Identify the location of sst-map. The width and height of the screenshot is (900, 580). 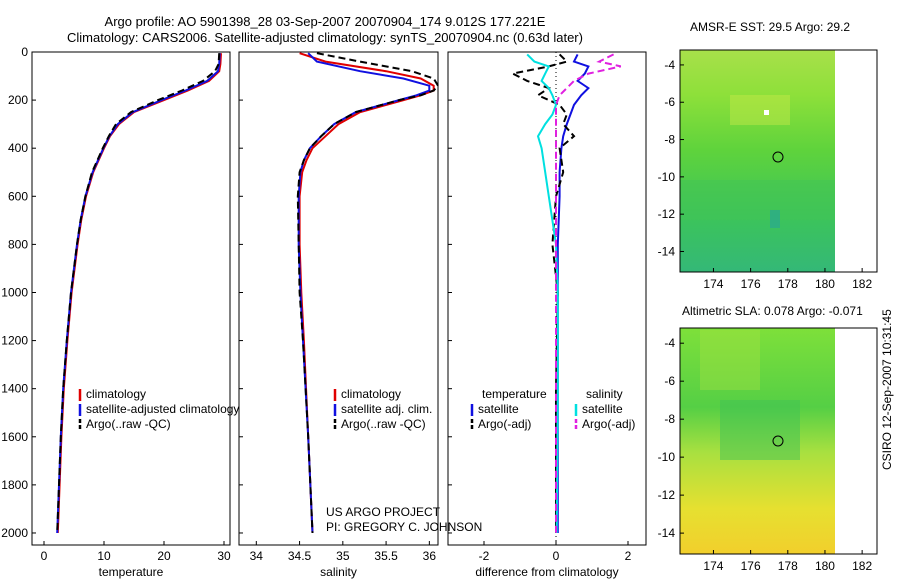
(778, 161).